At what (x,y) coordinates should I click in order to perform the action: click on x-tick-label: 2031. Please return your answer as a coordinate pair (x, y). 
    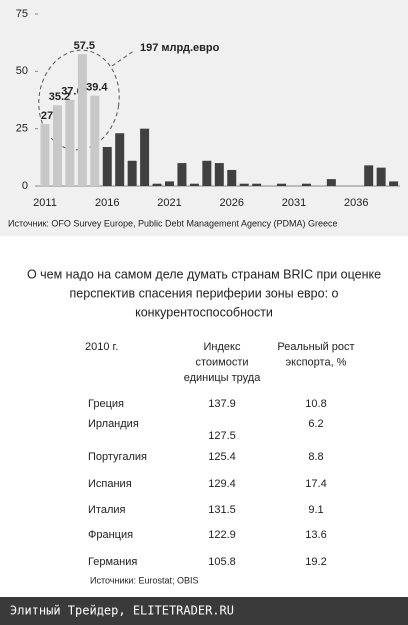
    Looking at the image, I should click on (294, 203).